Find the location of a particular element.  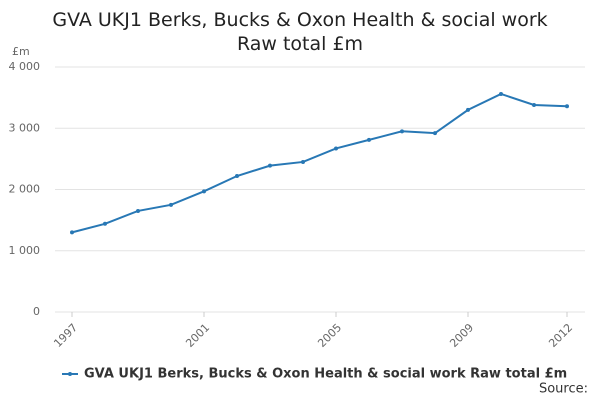

y-tick-label: 3 000 is located at coordinates (25, 127).